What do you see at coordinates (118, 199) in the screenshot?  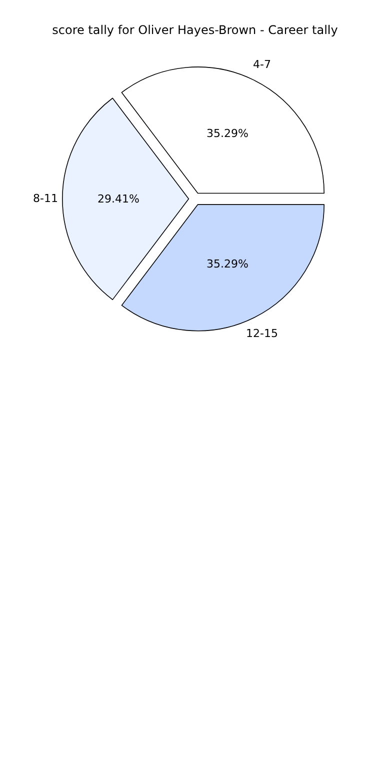 I see `data-label: 29.41%` at bounding box center [118, 199].